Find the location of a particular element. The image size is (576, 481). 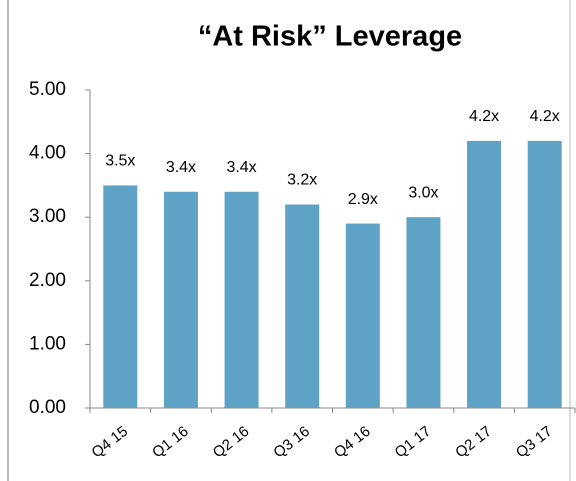

y-tick-label: 1.00 is located at coordinates (47, 343).